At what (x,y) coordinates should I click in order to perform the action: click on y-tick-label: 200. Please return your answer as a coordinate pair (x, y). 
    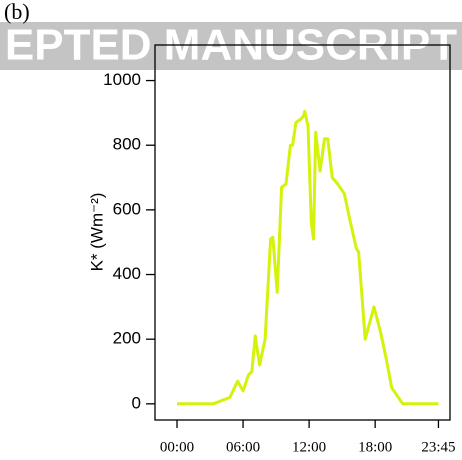
    Looking at the image, I should click on (127, 338).